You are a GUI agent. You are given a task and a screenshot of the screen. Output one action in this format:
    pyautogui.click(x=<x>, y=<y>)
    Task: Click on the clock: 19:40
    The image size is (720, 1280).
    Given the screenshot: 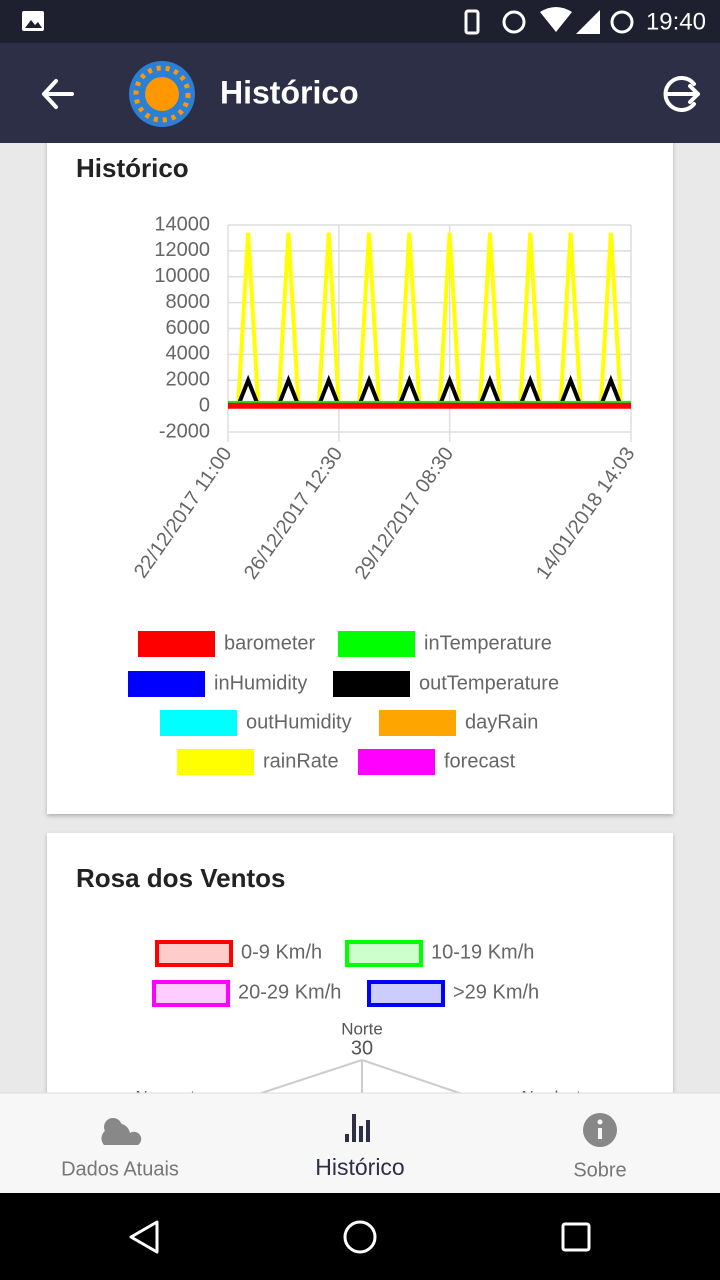 What is the action you would take?
    pyautogui.click(x=676, y=21)
    